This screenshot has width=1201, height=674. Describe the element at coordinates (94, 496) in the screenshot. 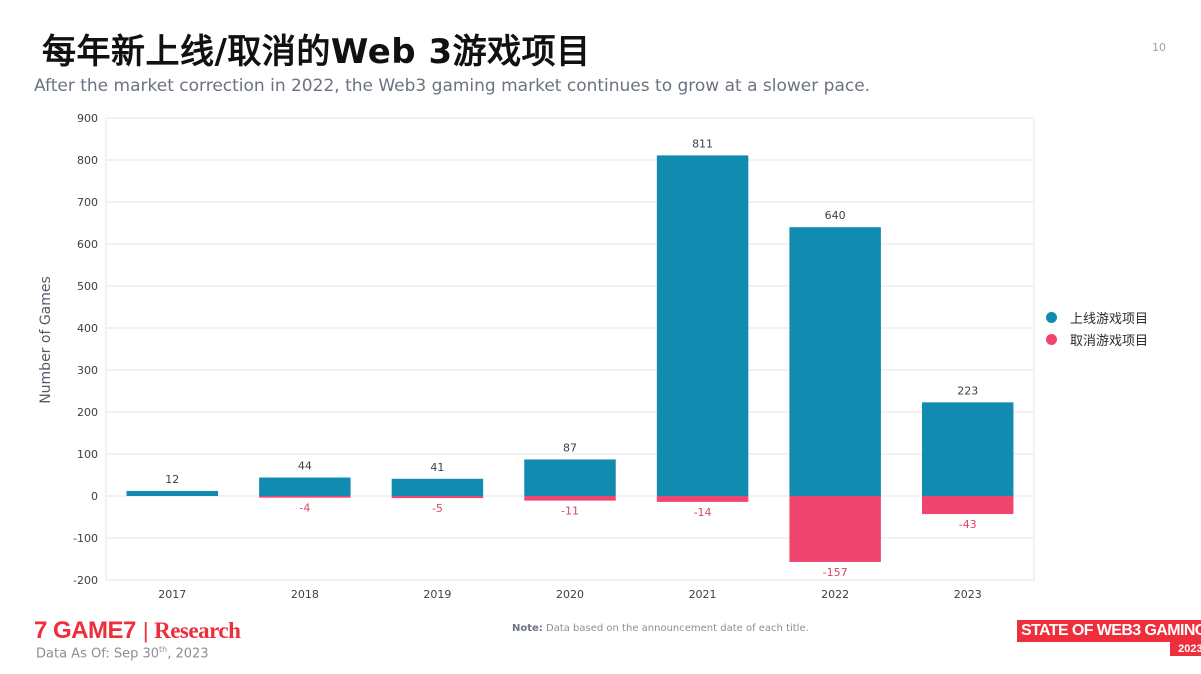

I see `y-tick-label: 0` at that location.